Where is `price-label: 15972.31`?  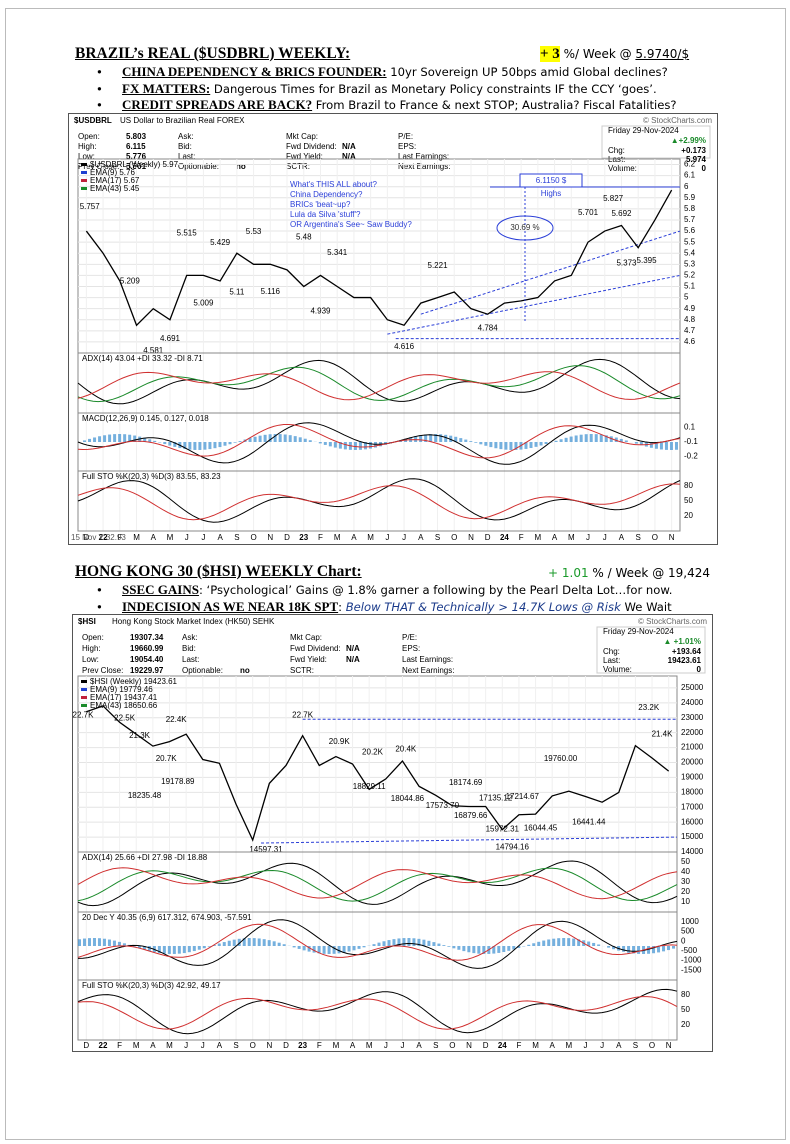 price-label: 15972.31 is located at coordinates (503, 829).